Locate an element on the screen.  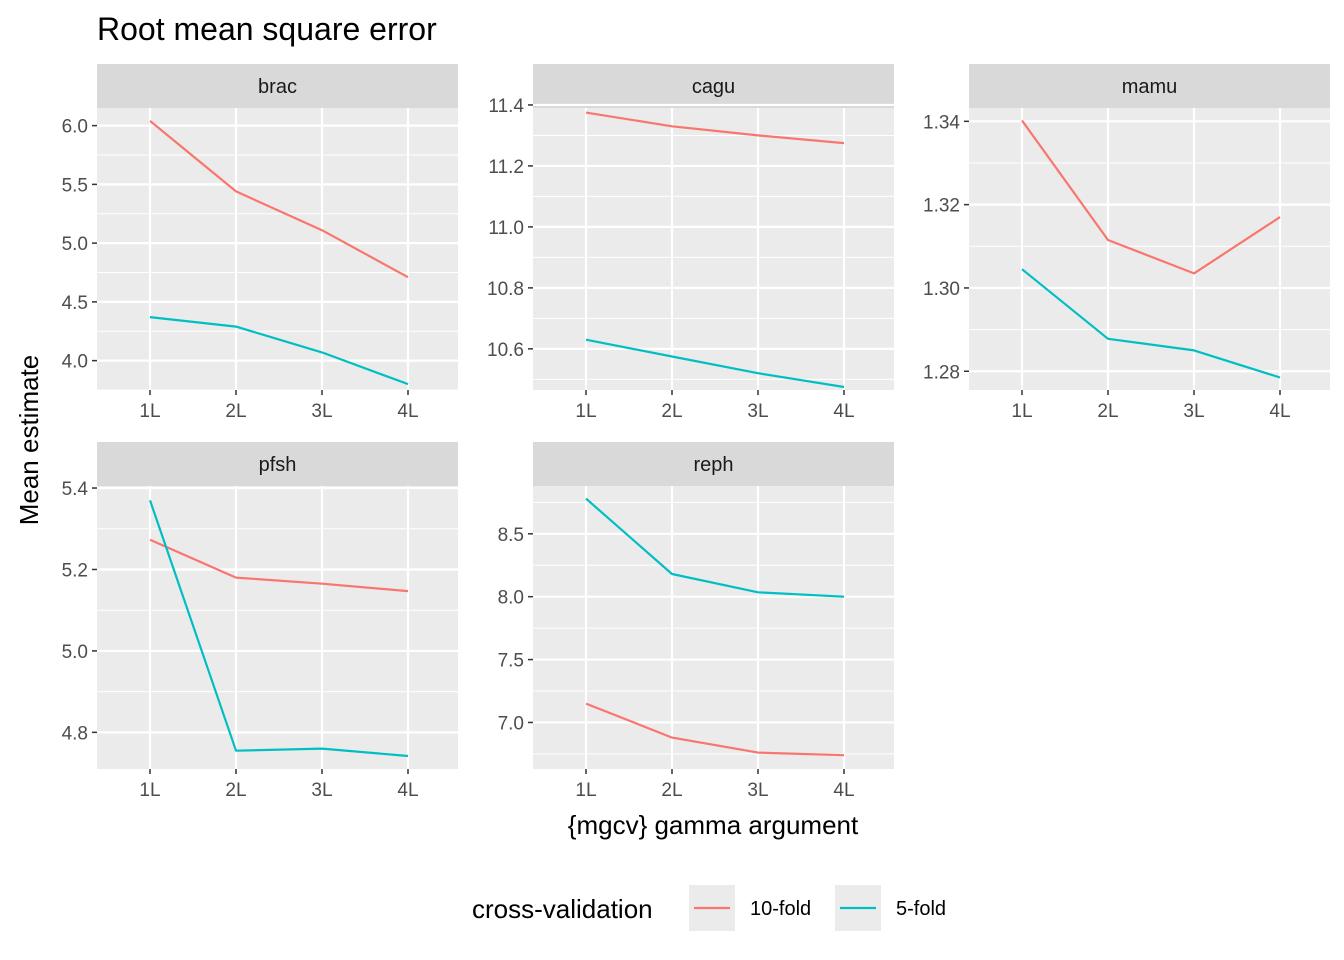
y-tick-label: 1.32 is located at coordinates (941, 206).